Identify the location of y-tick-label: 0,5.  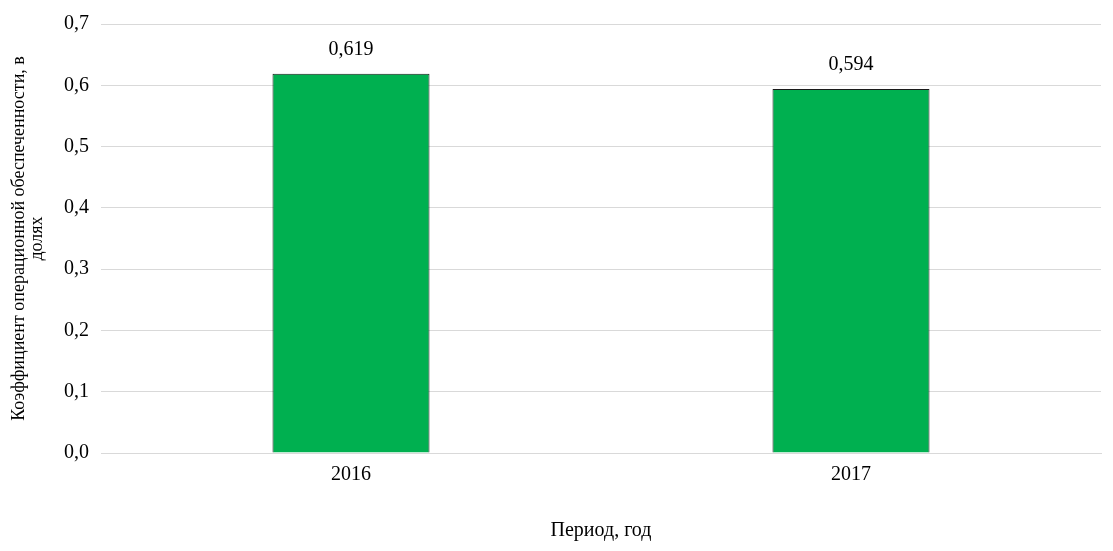
(76, 144).